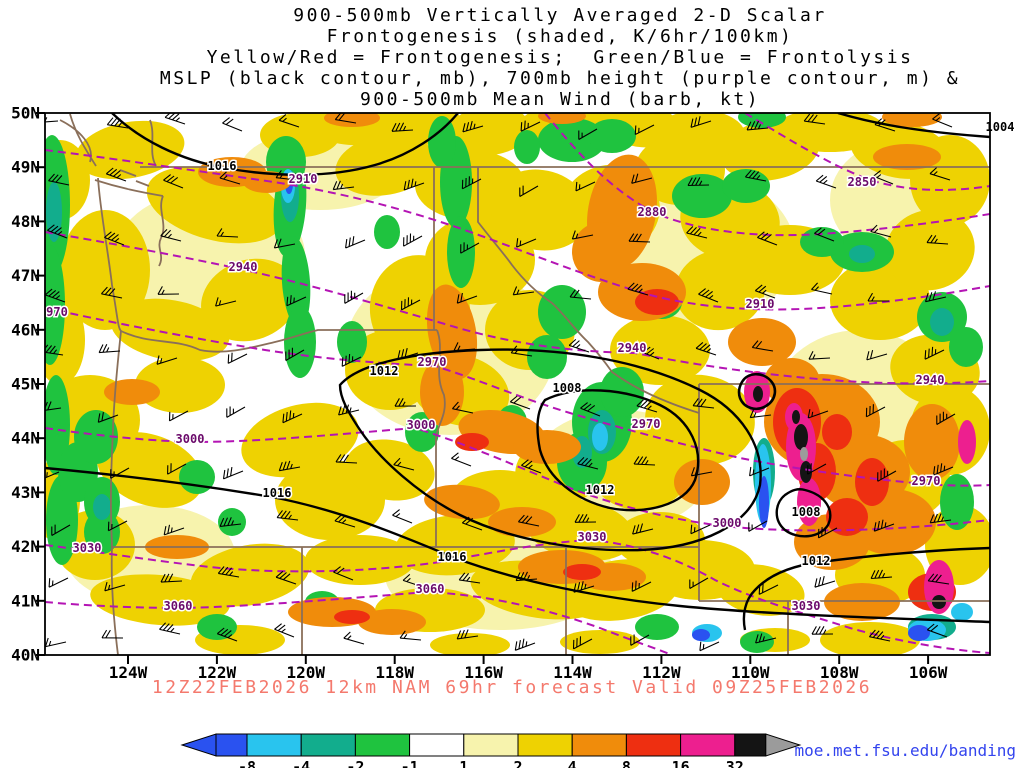  What do you see at coordinates (572, 763) in the screenshot?
I see `colorbar-tick-label: 4` at bounding box center [572, 763].